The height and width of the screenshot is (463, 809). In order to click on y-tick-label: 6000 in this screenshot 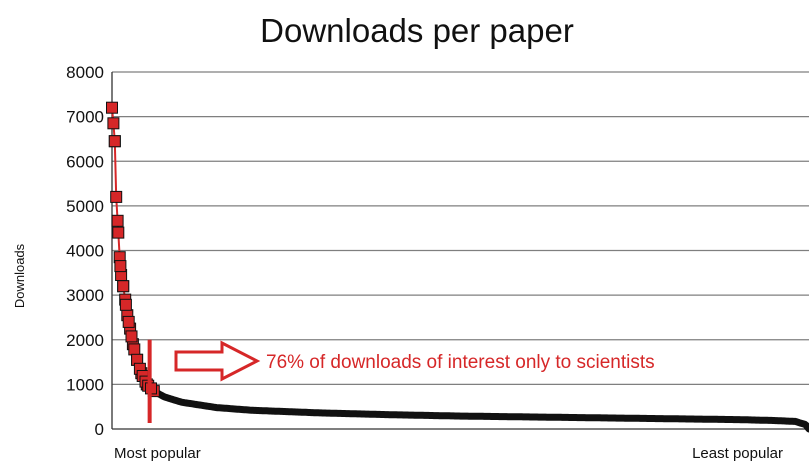, I will do `click(85, 161)`.